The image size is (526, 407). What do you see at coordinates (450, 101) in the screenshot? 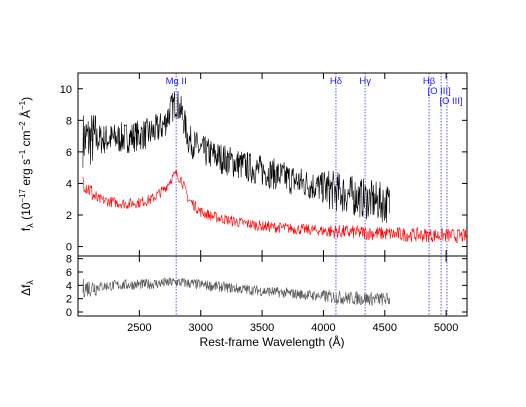
I see `emission-line-label-5: [O III]` at bounding box center [450, 101].